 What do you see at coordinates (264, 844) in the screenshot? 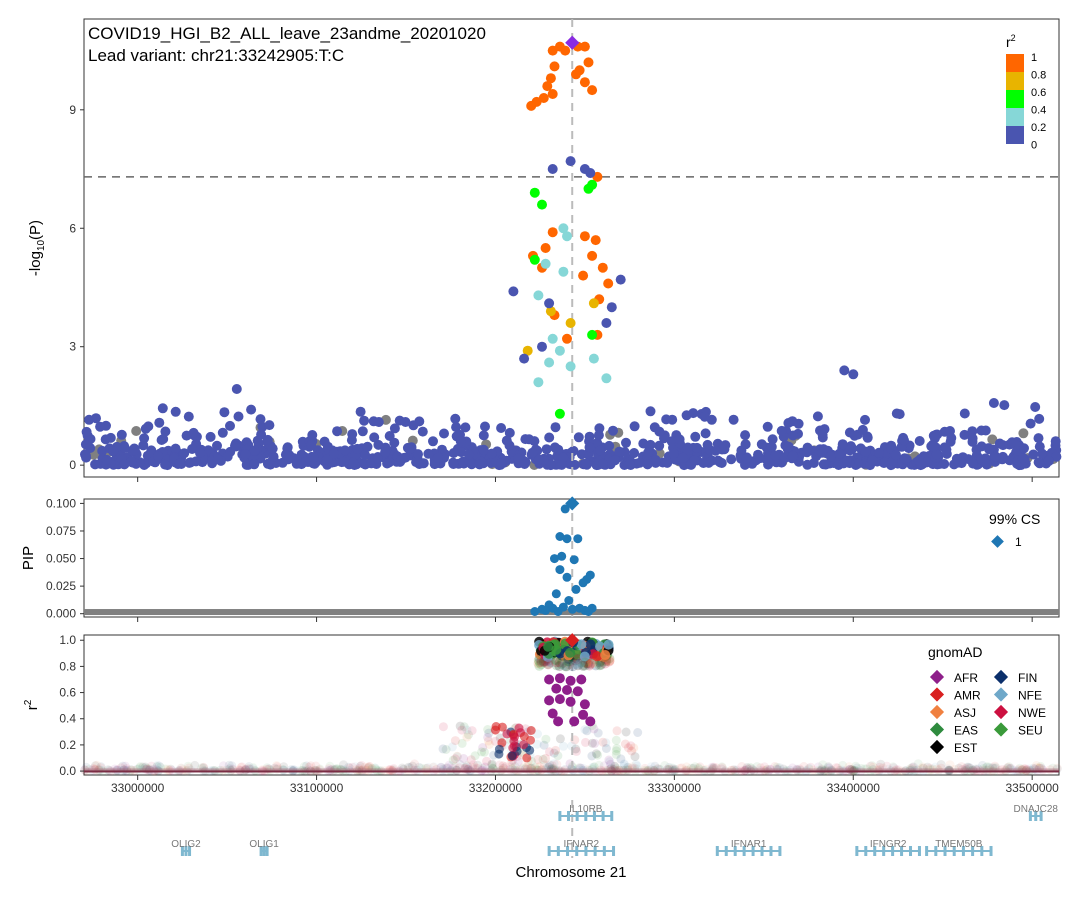
I see `gene-label: OLIG1` at bounding box center [264, 844].